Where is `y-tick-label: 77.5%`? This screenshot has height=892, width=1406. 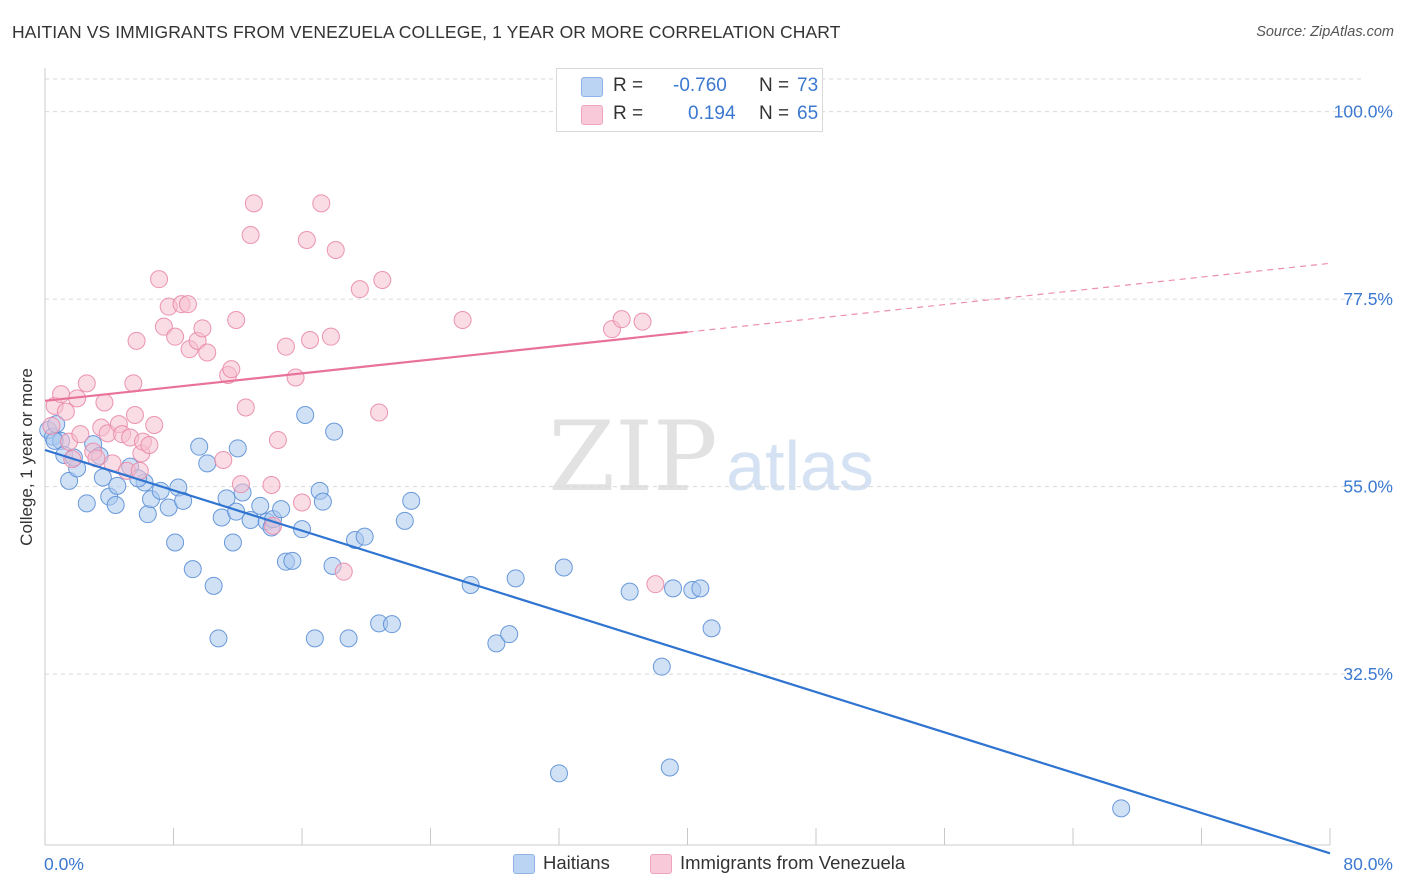
y-tick-label: 77.5% is located at coordinates (1368, 299).